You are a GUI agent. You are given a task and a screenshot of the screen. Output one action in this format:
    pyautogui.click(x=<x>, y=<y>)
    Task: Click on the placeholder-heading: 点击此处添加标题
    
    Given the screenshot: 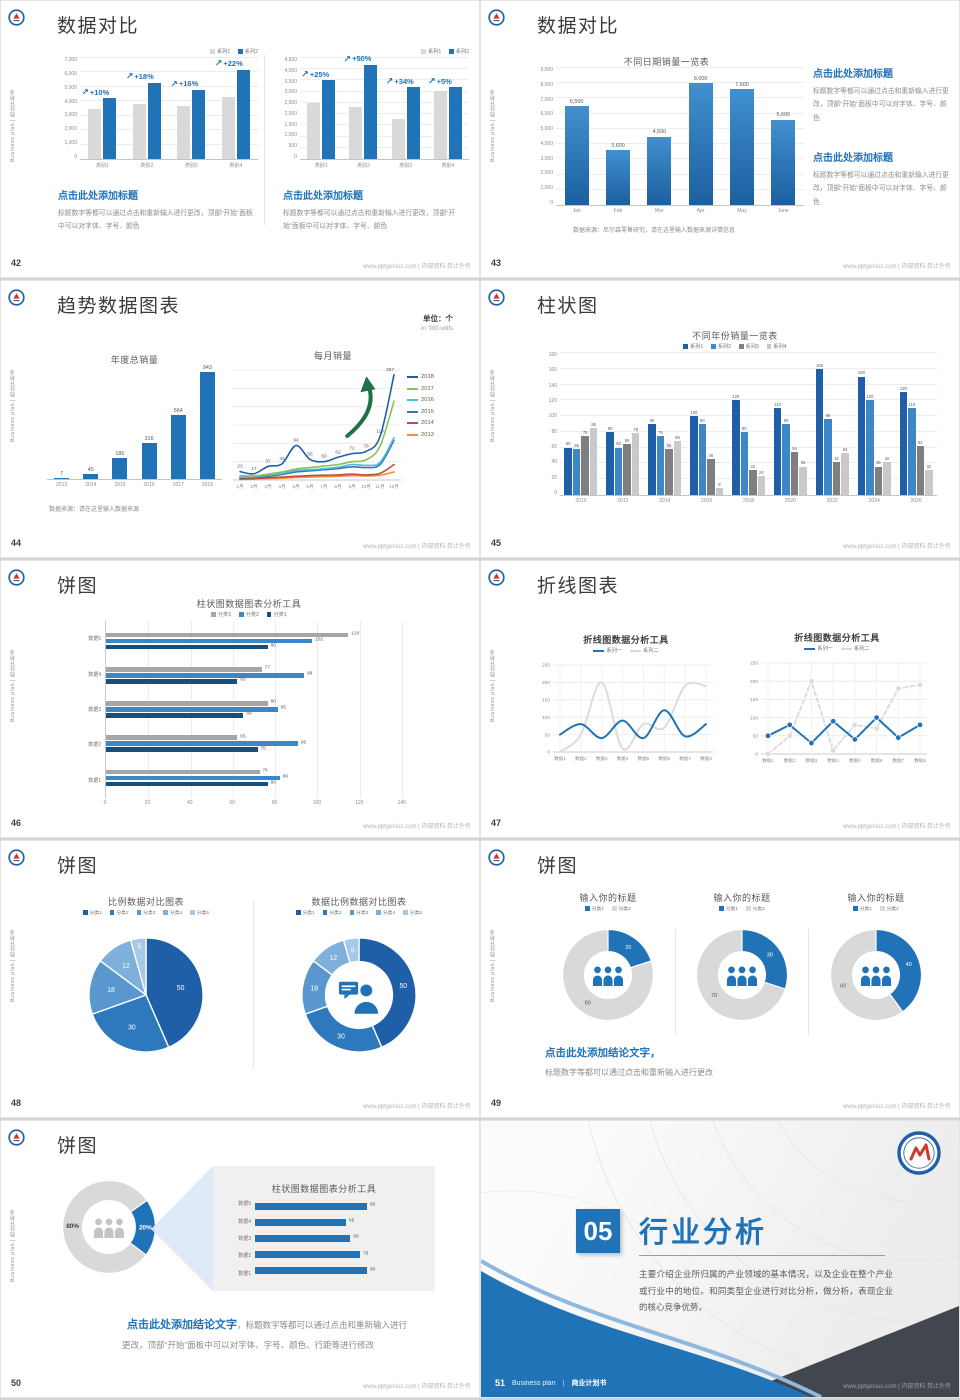 What is the action you would take?
    pyautogui.click(x=853, y=74)
    